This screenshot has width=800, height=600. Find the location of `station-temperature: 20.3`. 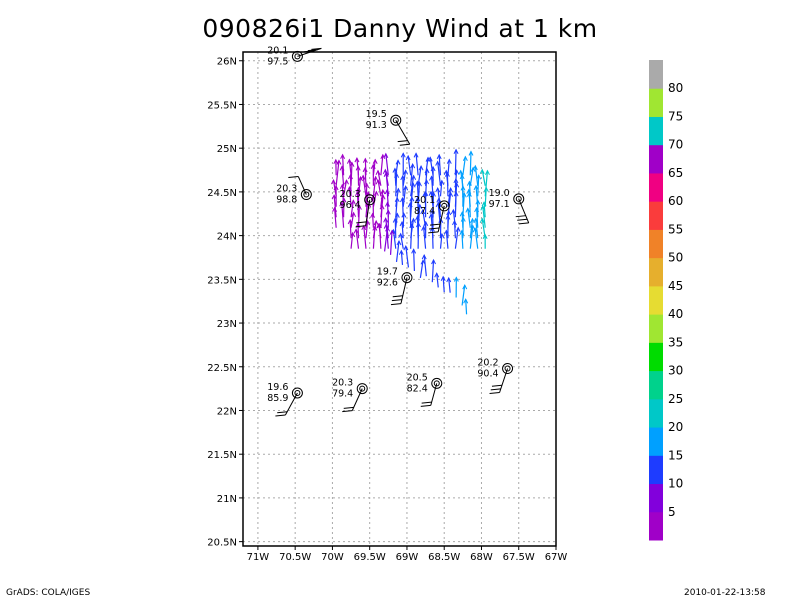

station-temperature: 20.3 is located at coordinates (342, 383).